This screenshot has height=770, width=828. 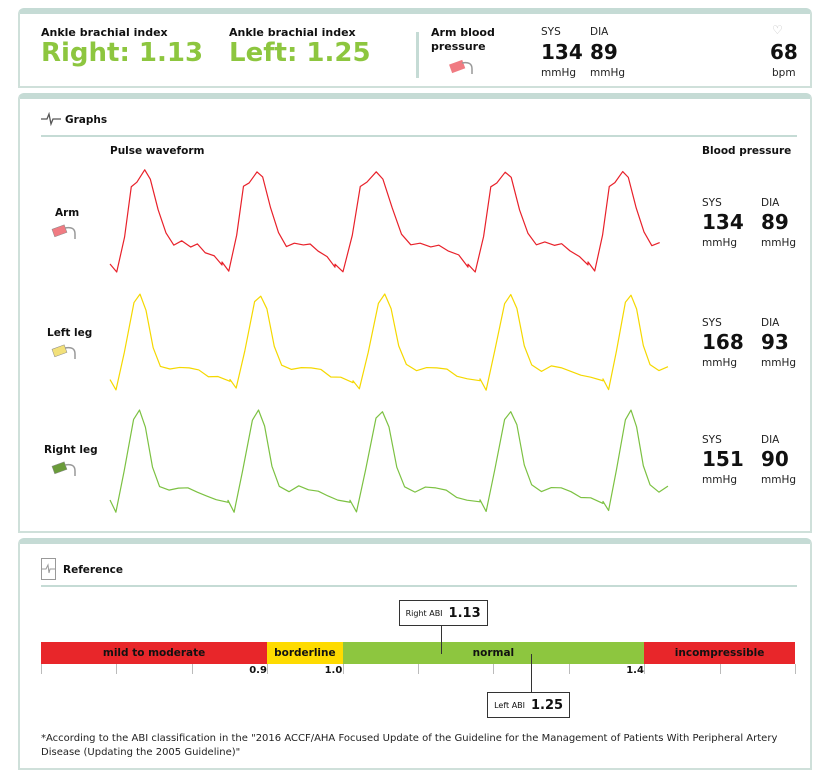 What do you see at coordinates (417, 55) in the screenshot?
I see `divider` at bounding box center [417, 55].